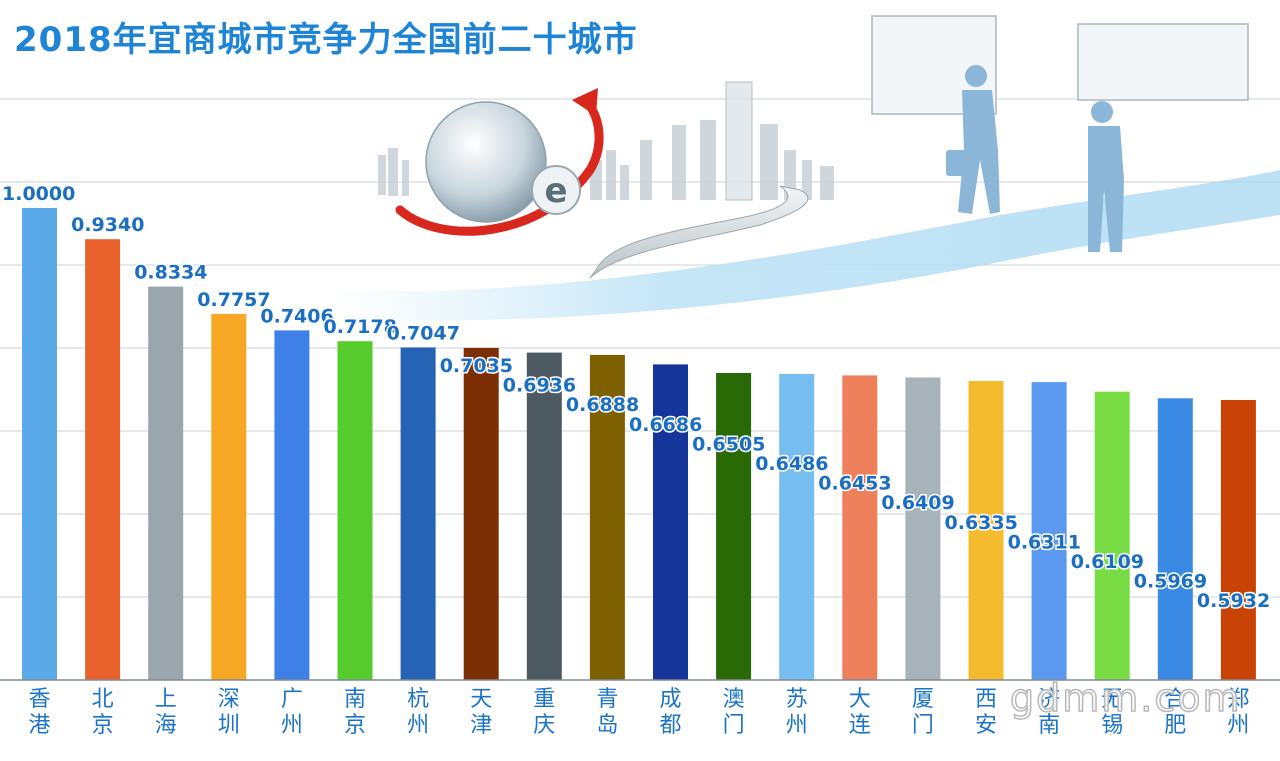 Image resolution: width=1280 pixels, height=761 pixels. I want to click on value-label-15: 0.6335, so click(981, 523).